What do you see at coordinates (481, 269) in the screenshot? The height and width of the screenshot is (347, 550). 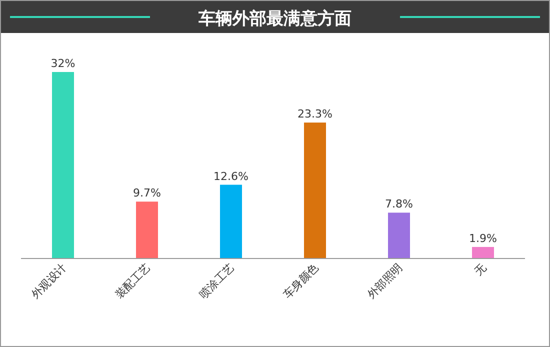 I see `x-tick-label: 无` at bounding box center [481, 269].